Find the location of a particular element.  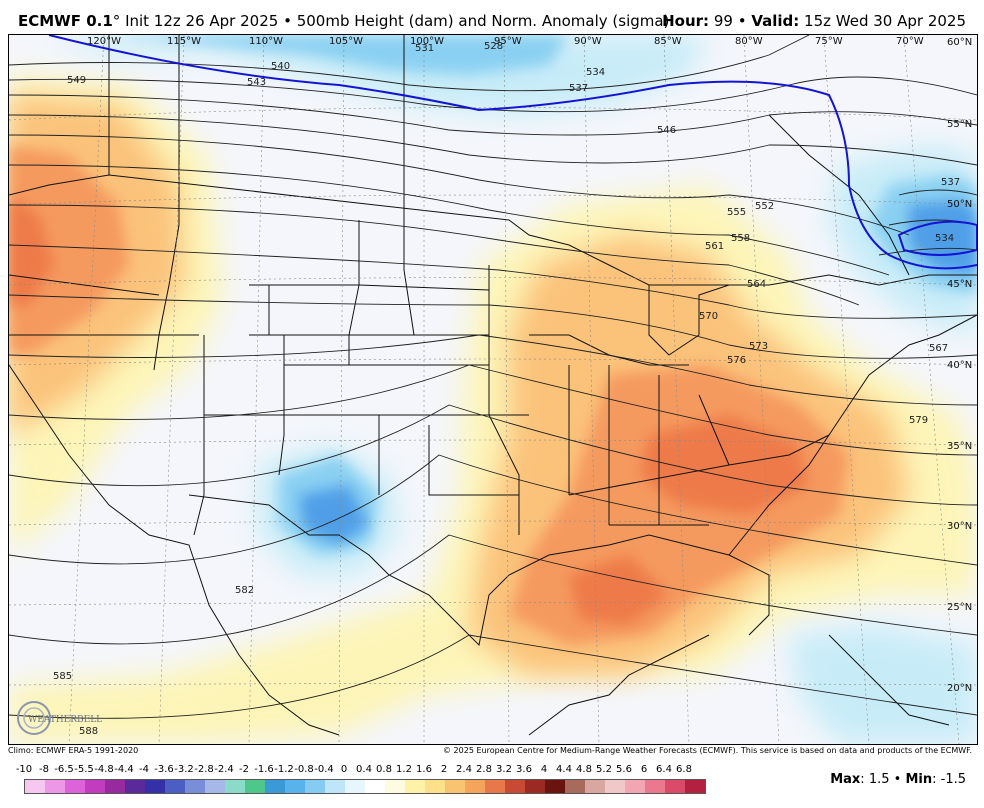

colorbar-tick-label: -0.8 is located at coordinates (304, 769).